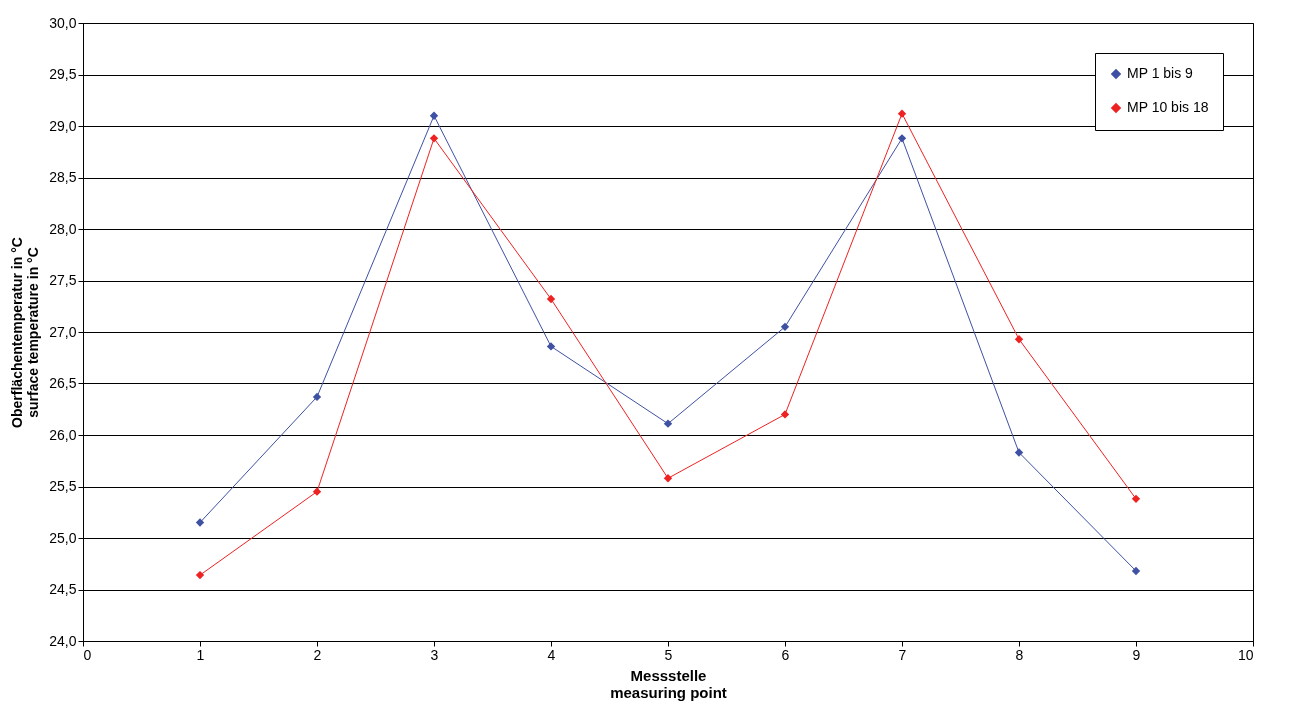 The width and height of the screenshot is (1309, 711). I want to click on y-axis-title: Oberflächentemperatur in °C surface temperature in °C, so click(25, 332).